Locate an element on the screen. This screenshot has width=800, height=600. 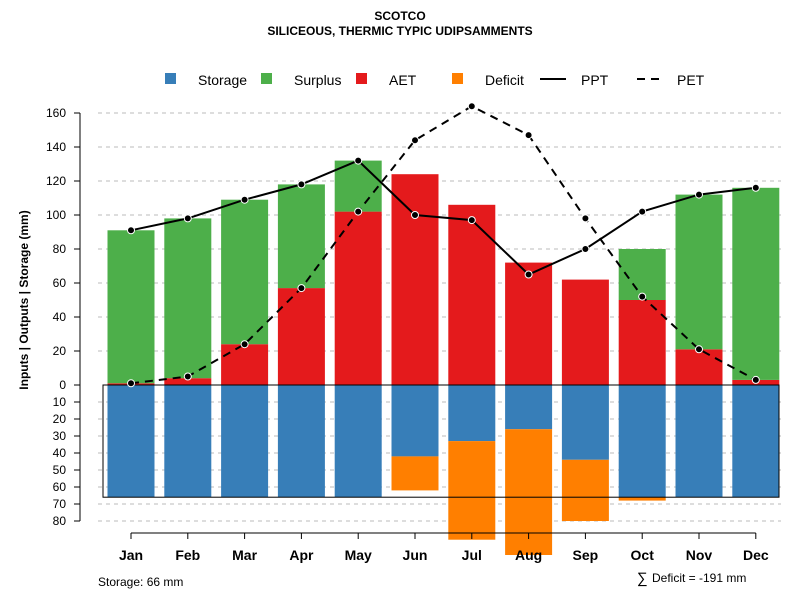
x-tick-label: Sep is located at coordinates (586, 555).